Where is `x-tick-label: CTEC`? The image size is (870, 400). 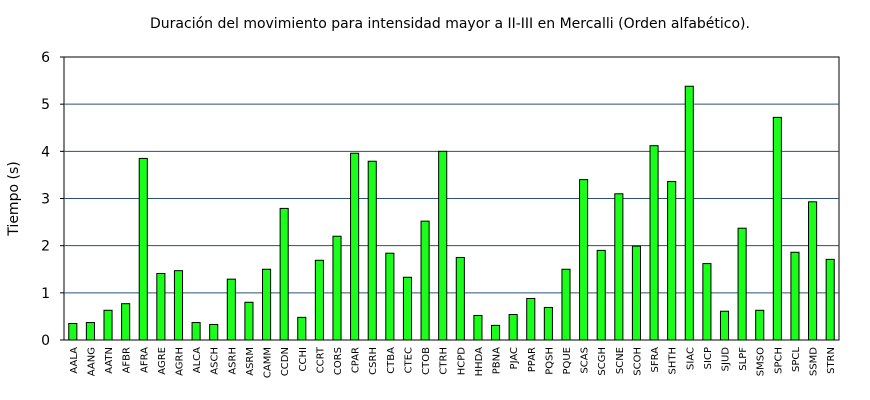
x-tick-label: CTEC is located at coordinates (408, 360).